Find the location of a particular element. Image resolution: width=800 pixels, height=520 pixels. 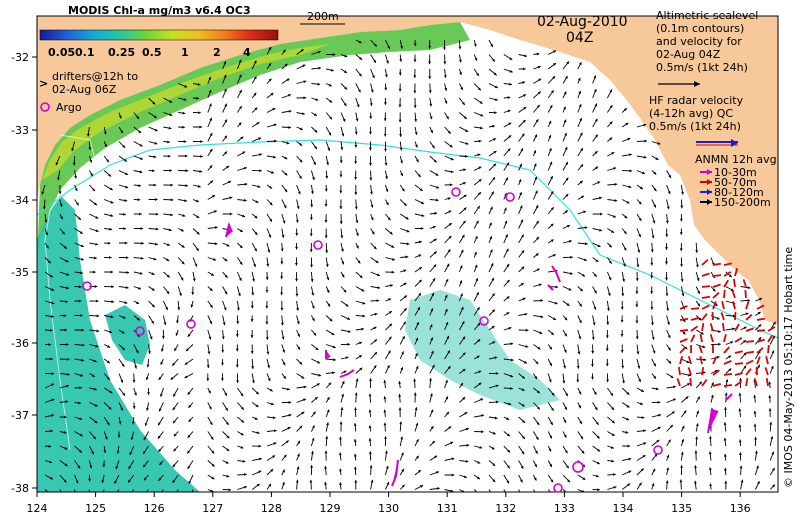

colorbar-title: MODIS Chl-a mg/m3 v6.4 OC3 is located at coordinates (159, 10).